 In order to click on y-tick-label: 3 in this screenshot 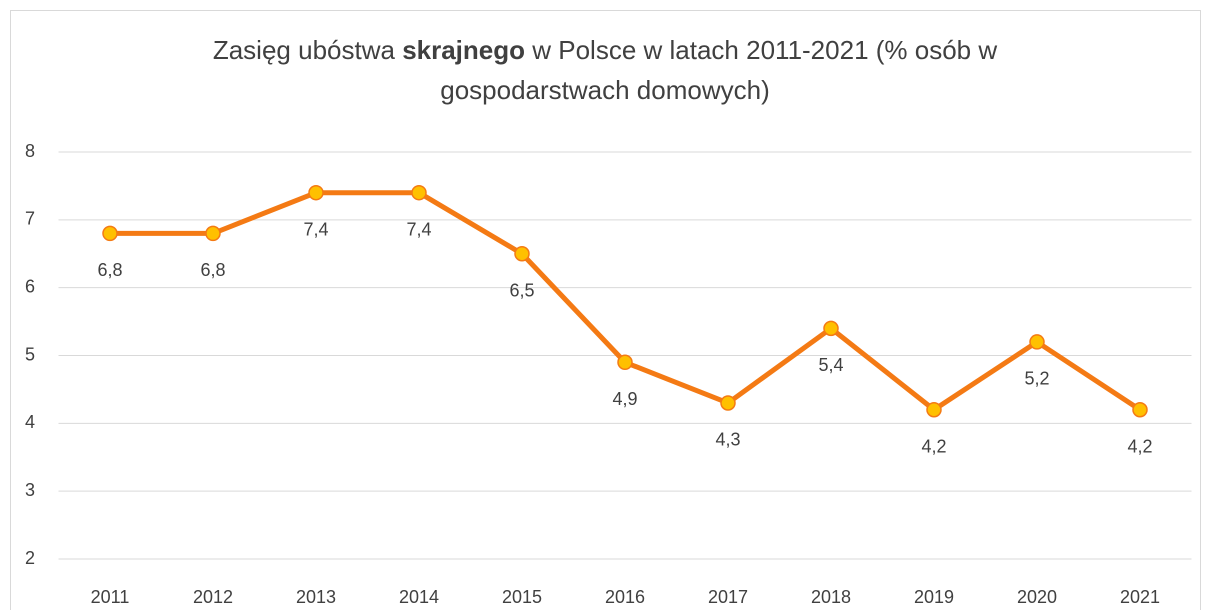, I will do `click(30, 490)`.